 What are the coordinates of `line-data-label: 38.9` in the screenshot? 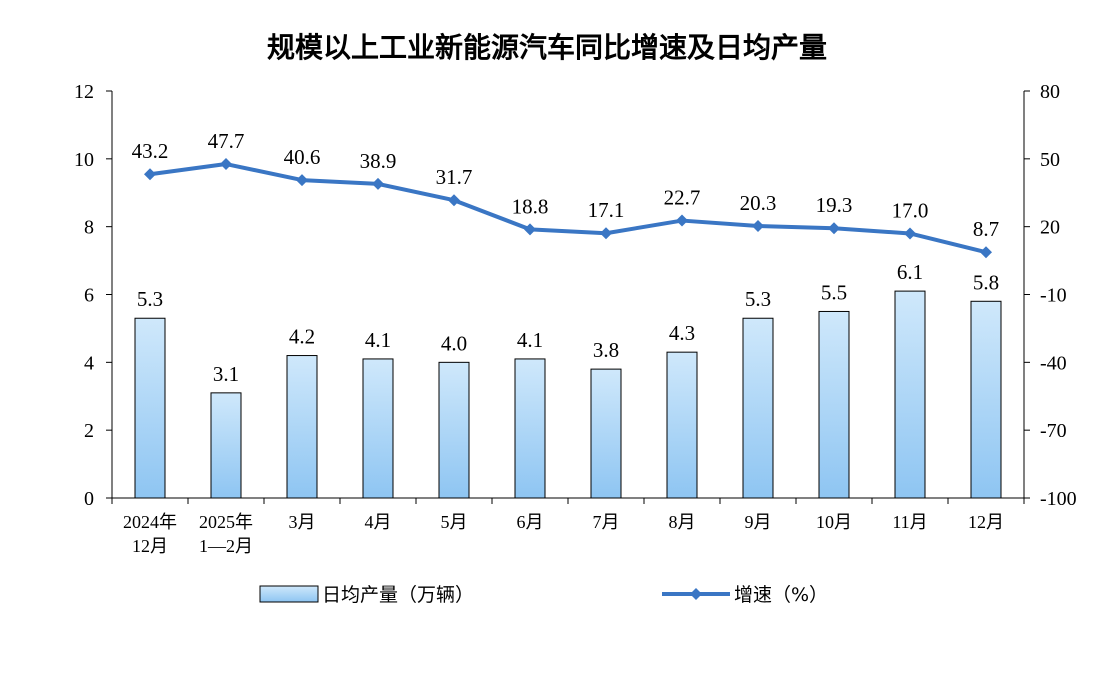 It's located at (378, 161).